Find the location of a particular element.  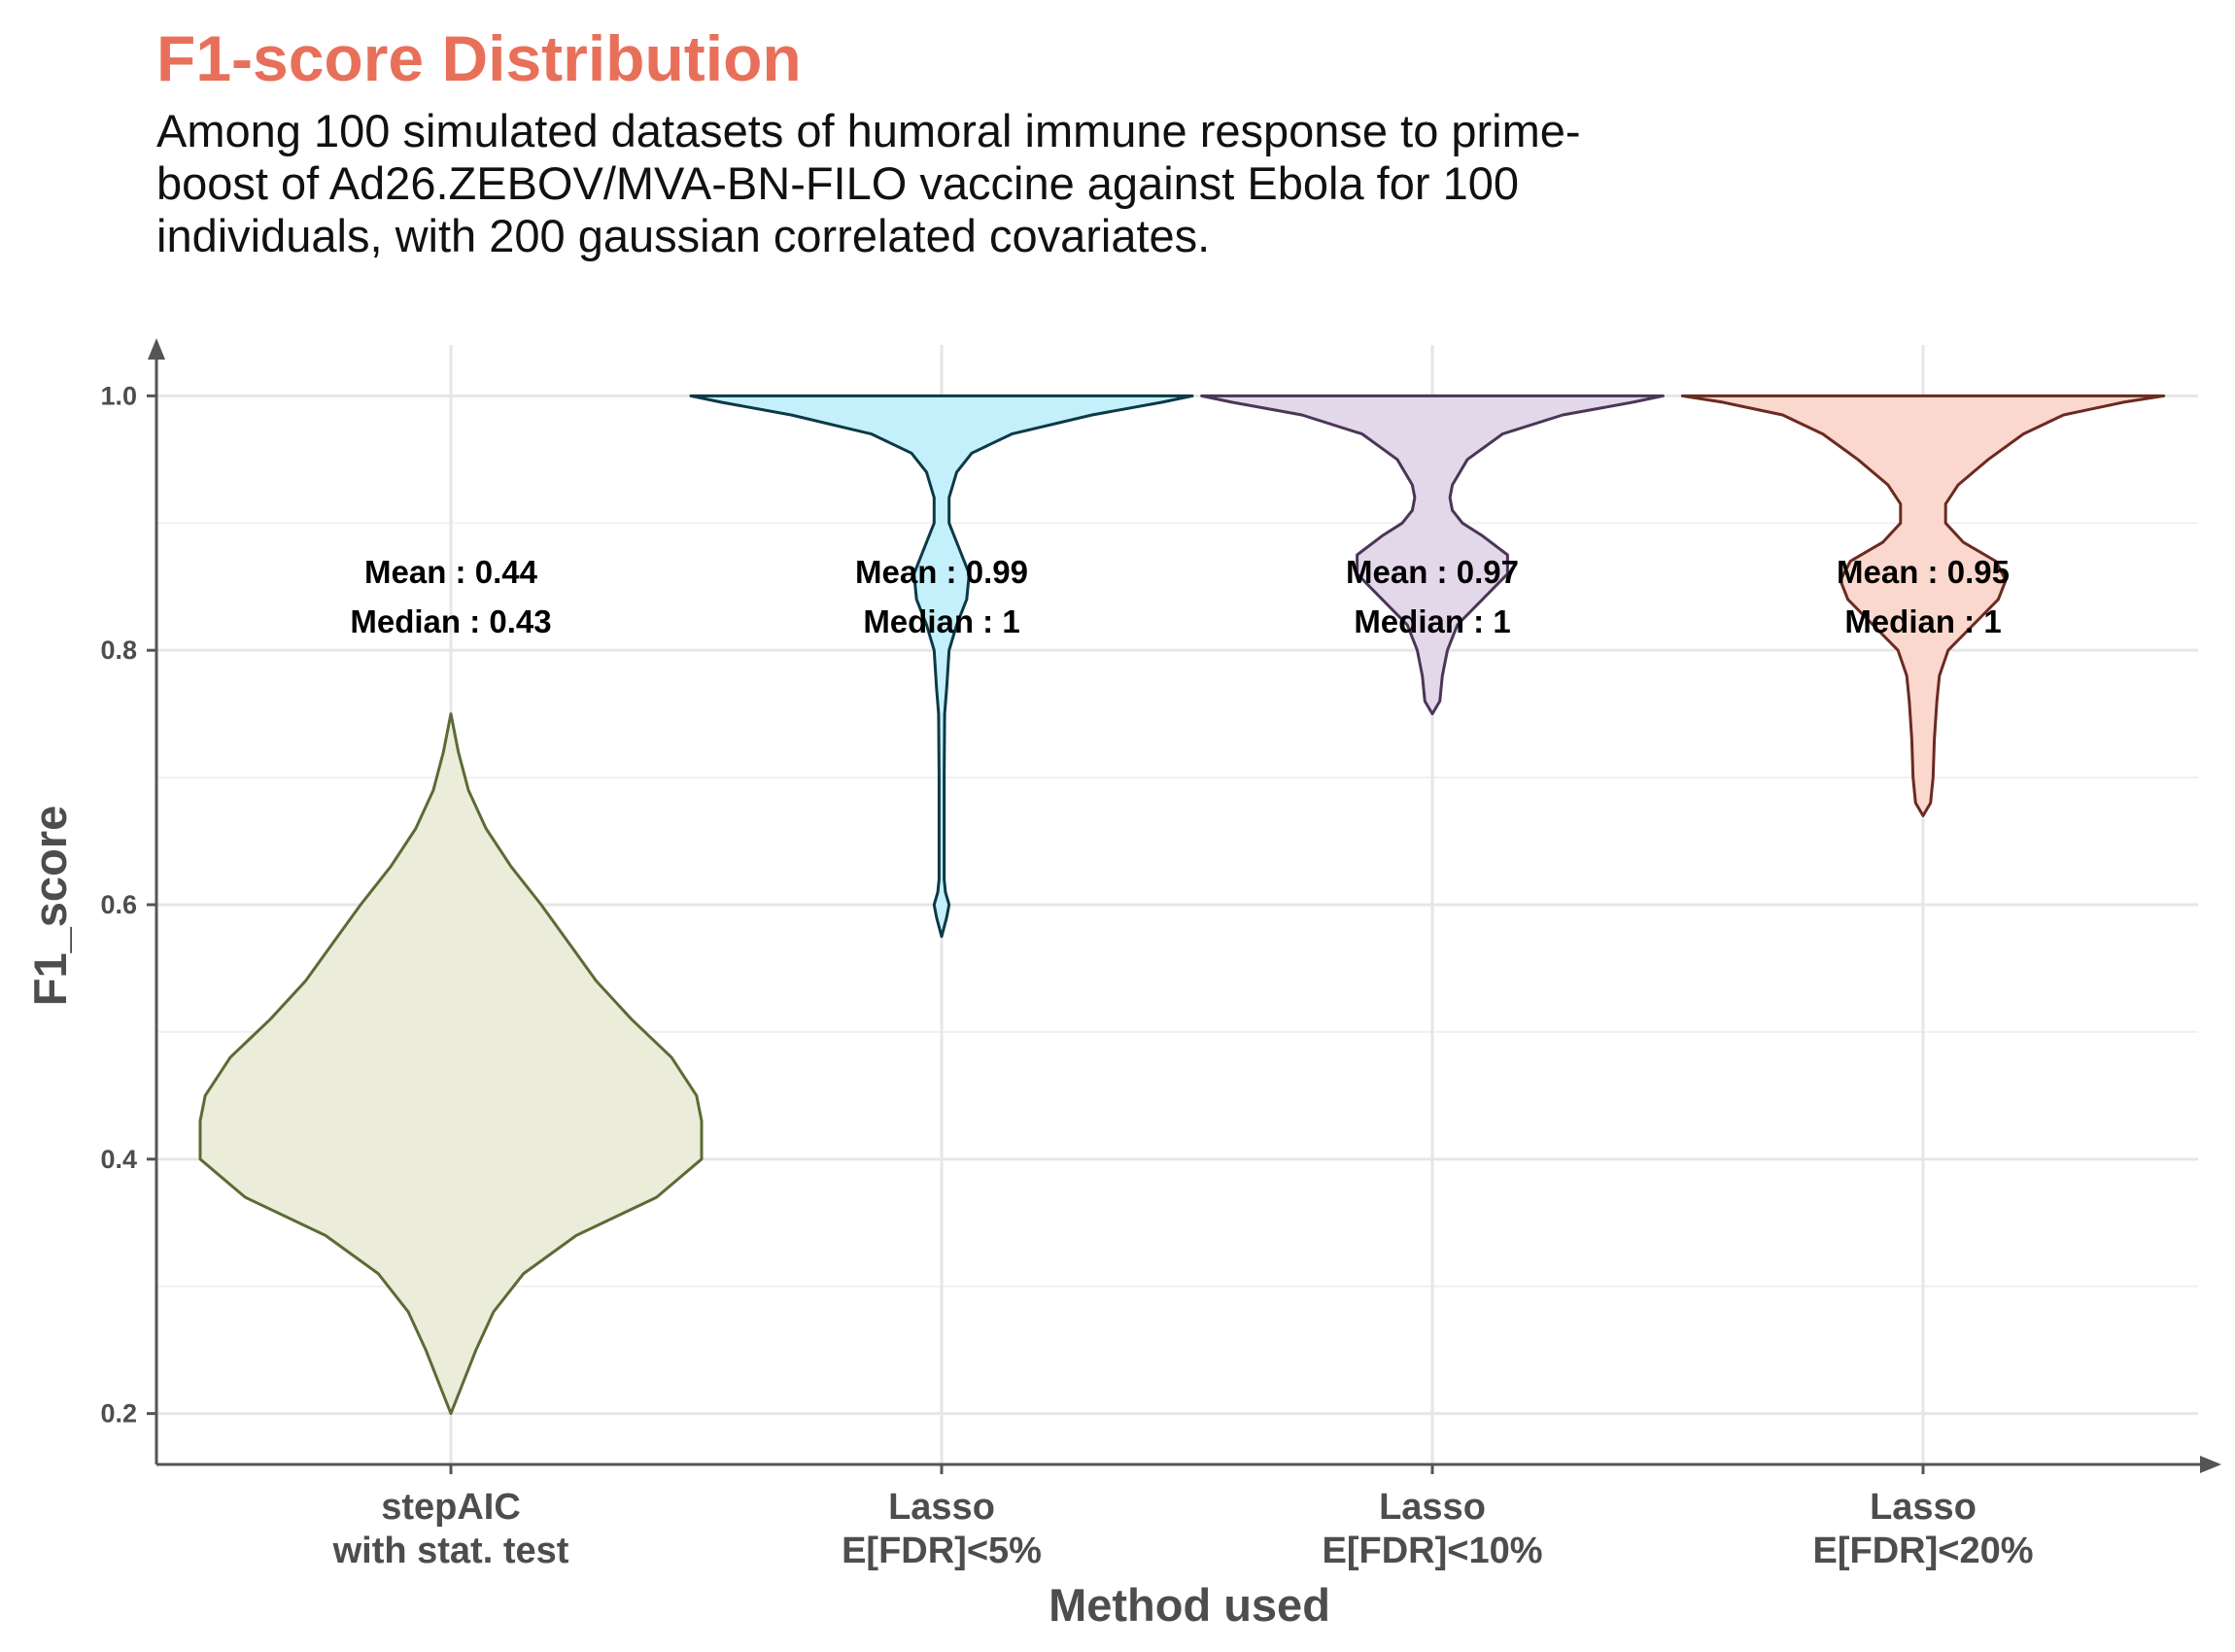

mean-label-2: Mean : 0.99 is located at coordinates (942, 572).